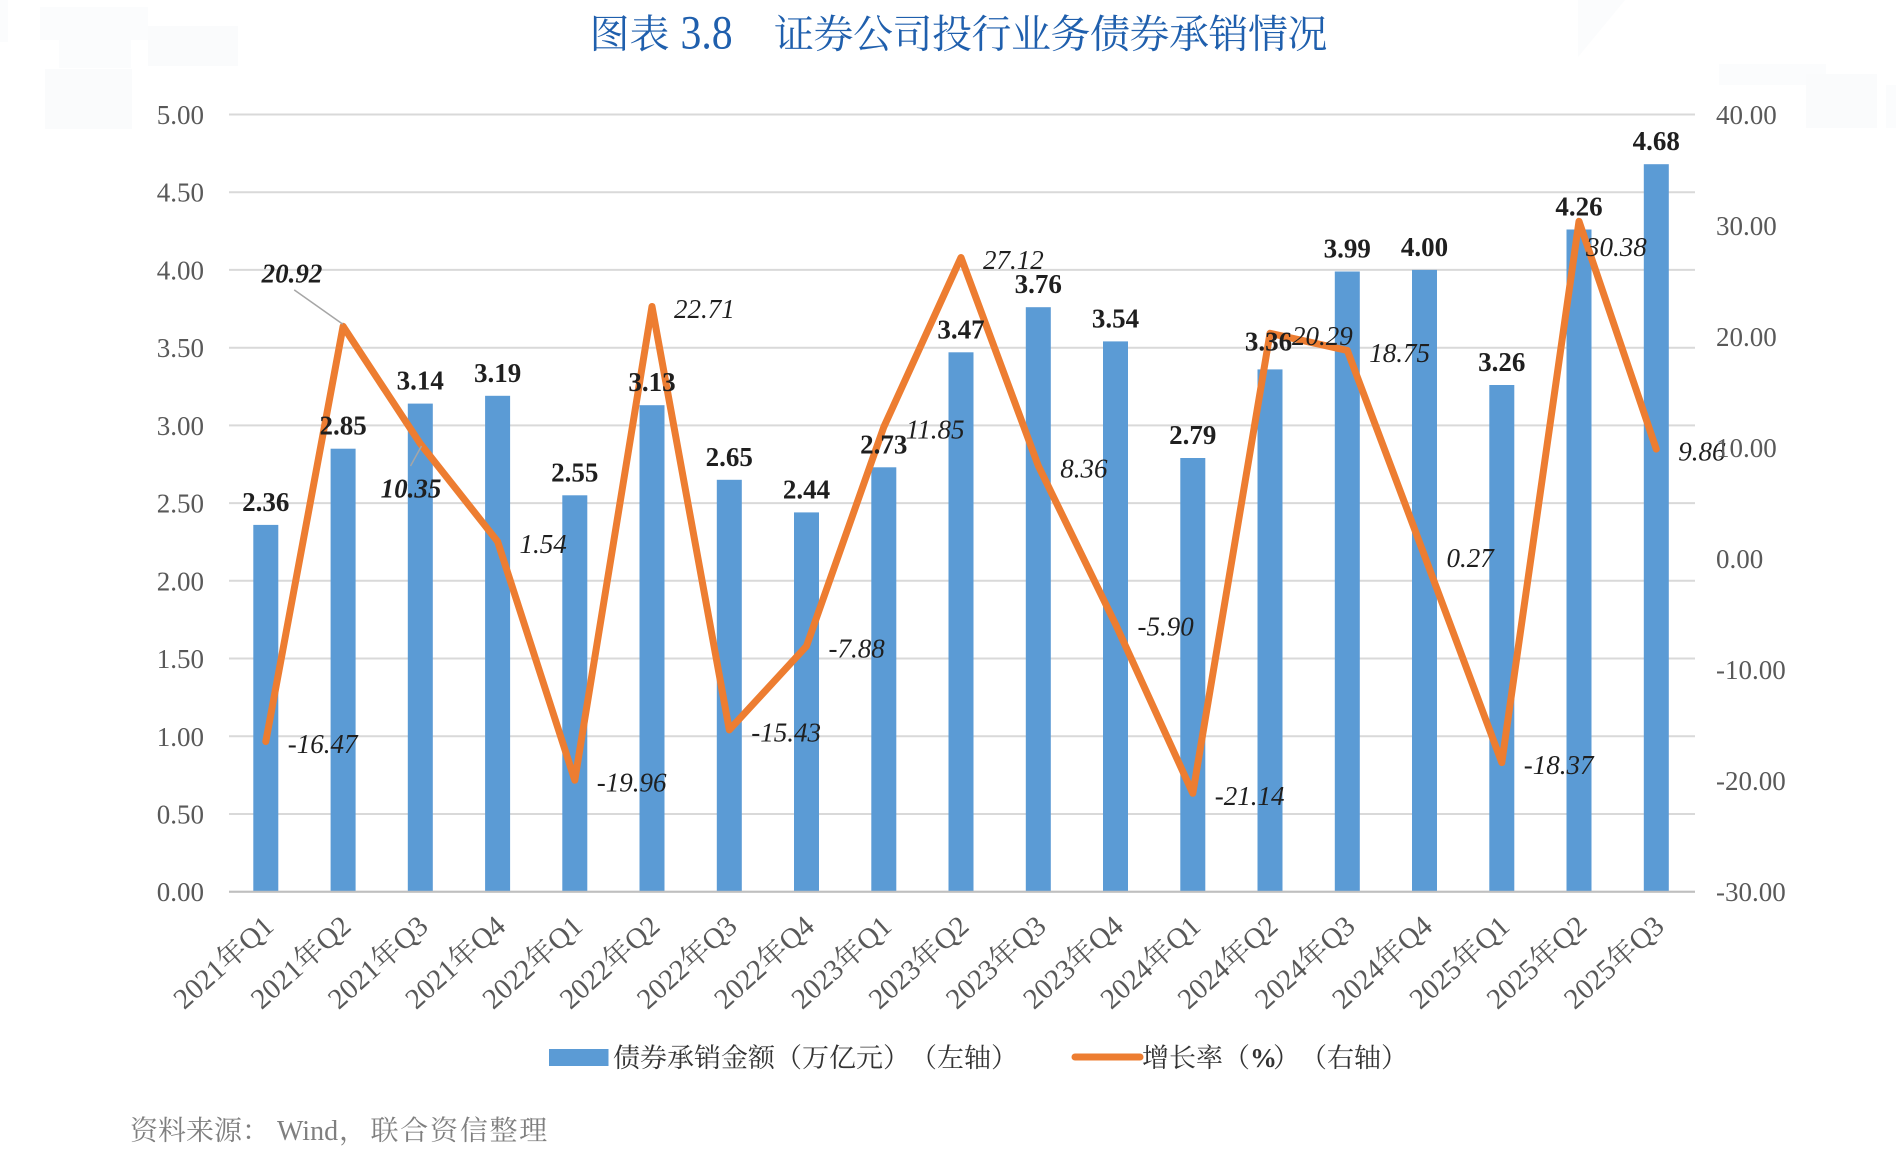 This screenshot has height=1157, width=1896. What do you see at coordinates (935, 430) in the screenshot?
I see `svg-text: 11.85` at bounding box center [935, 430].